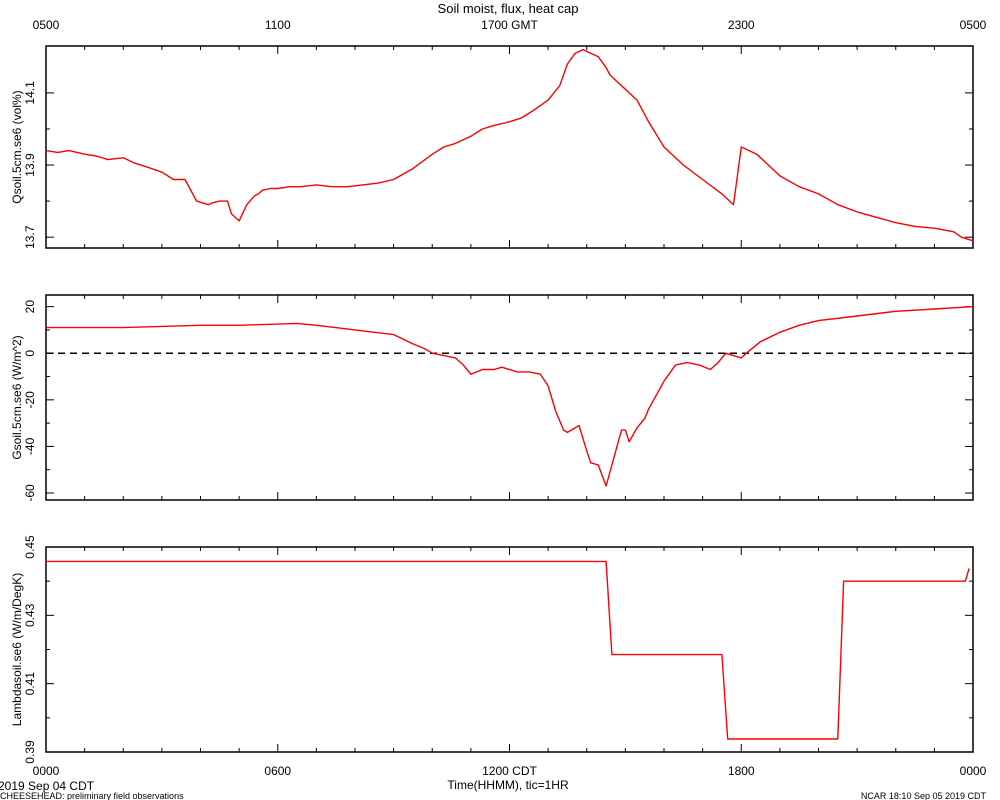 The width and height of the screenshot is (1000, 800). Describe the element at coordinates (30, 400) in the screenshot. I see `y-tick-label: -20` at that location.